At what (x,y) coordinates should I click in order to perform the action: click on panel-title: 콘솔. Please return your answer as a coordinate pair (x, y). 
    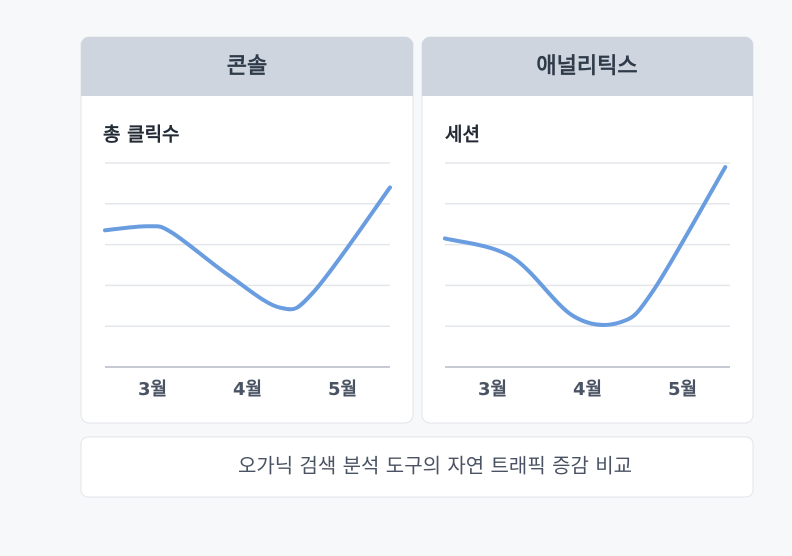
    Looking at the image, I should click on (247, 66).